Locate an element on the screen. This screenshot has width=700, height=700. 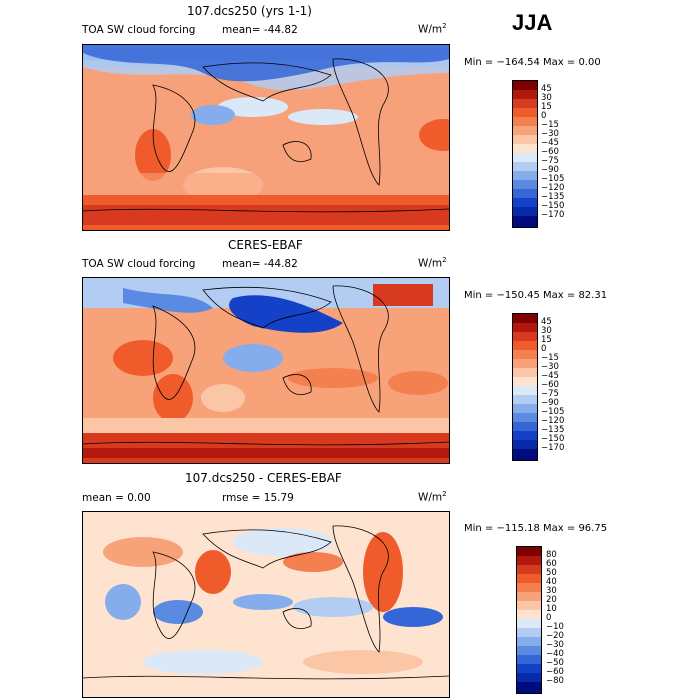
cb2-label: 30 is located at coordinates (546, 331).